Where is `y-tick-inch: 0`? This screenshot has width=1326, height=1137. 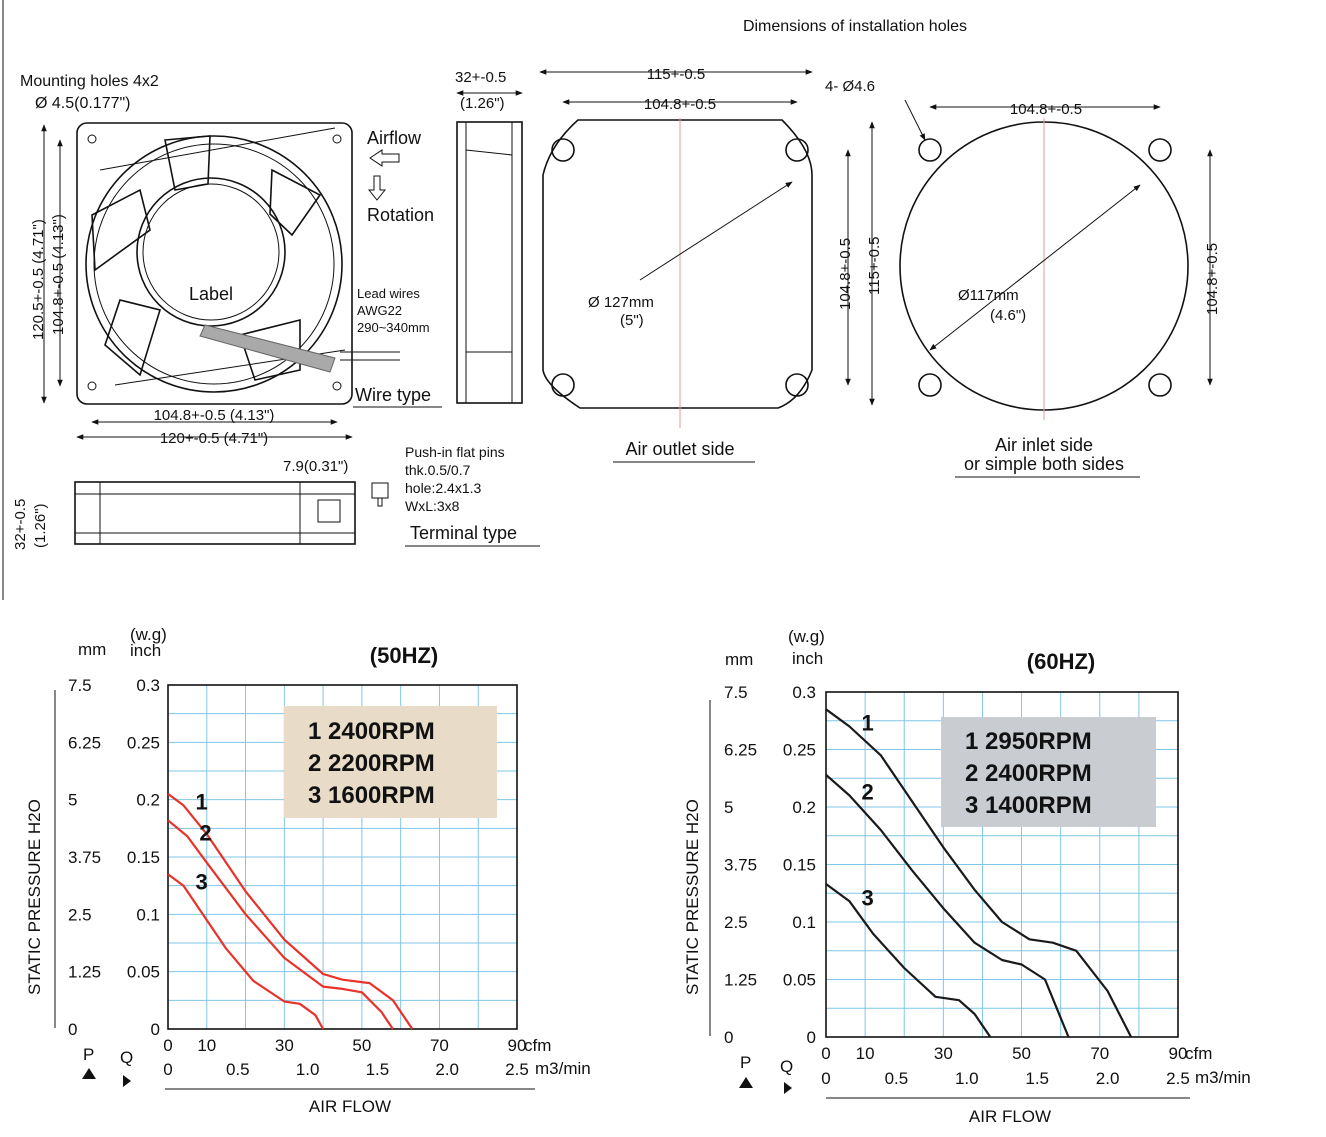 y-tick-inch: 0 is located at coordinates (811, 1037).